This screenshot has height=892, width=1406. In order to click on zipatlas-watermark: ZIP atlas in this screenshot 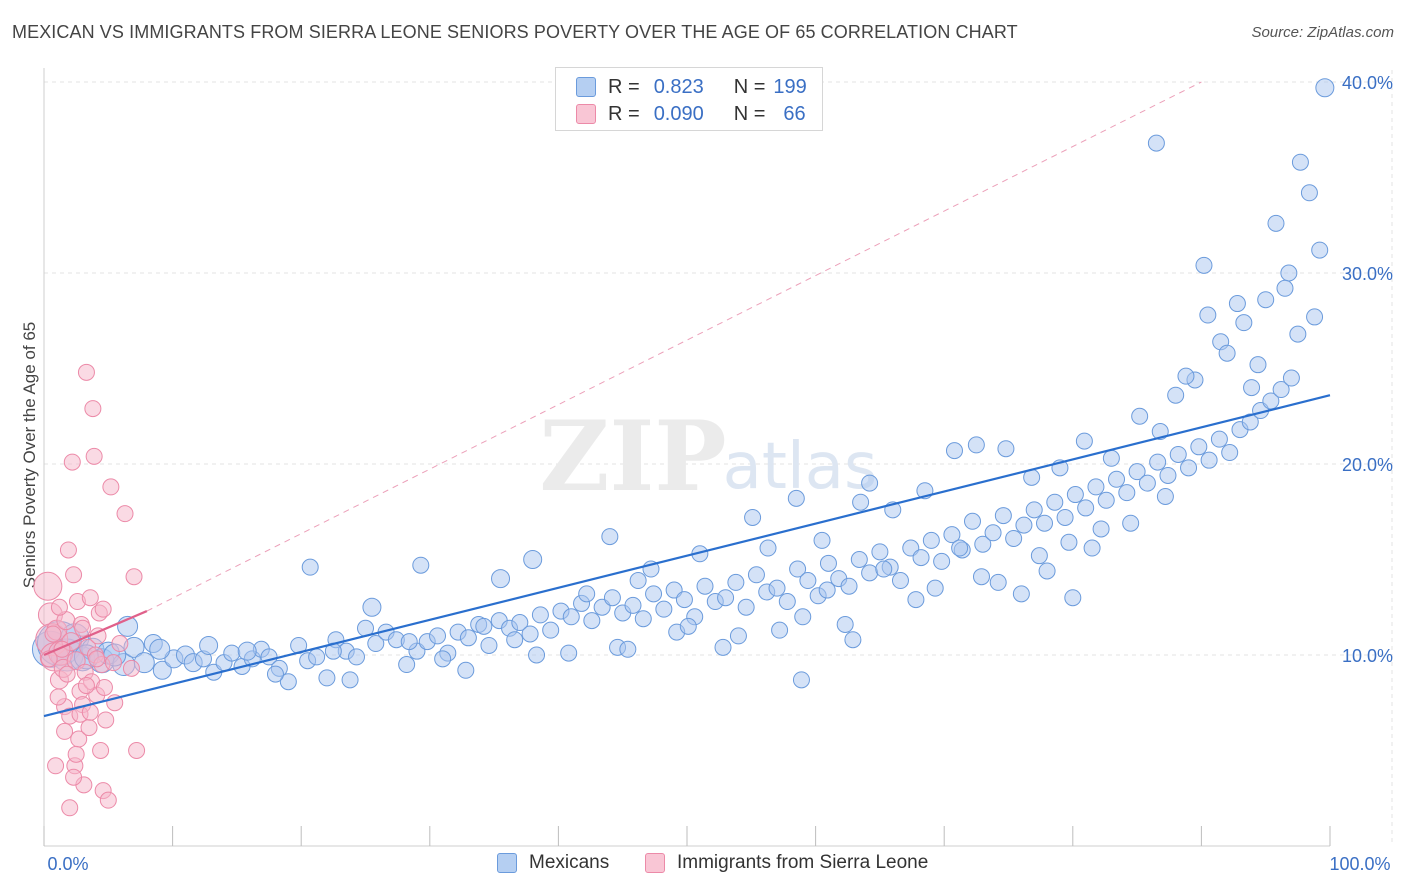, I will do `click(708, 456)`.